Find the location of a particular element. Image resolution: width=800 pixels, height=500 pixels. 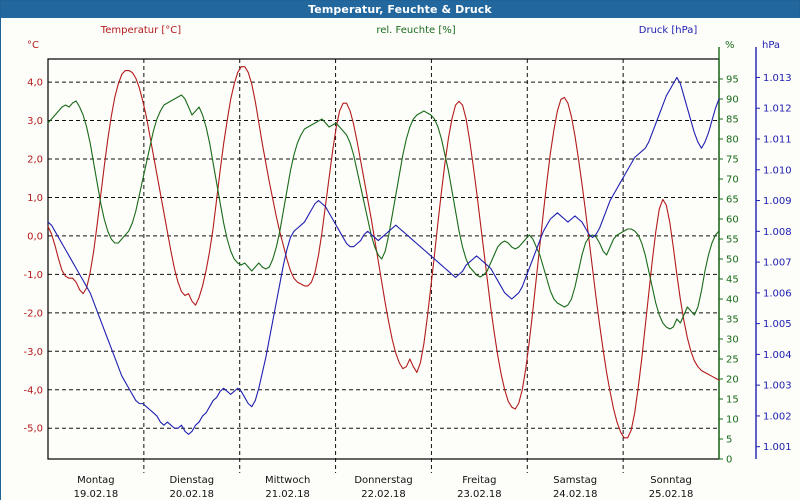

day-date-label: 22.02.18 is located at coordinates (383, 494).